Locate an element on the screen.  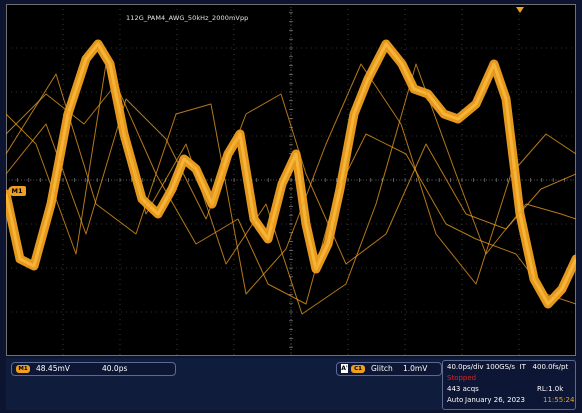
acquisition-count: 443 acqs is located at coordinates (463, 389).